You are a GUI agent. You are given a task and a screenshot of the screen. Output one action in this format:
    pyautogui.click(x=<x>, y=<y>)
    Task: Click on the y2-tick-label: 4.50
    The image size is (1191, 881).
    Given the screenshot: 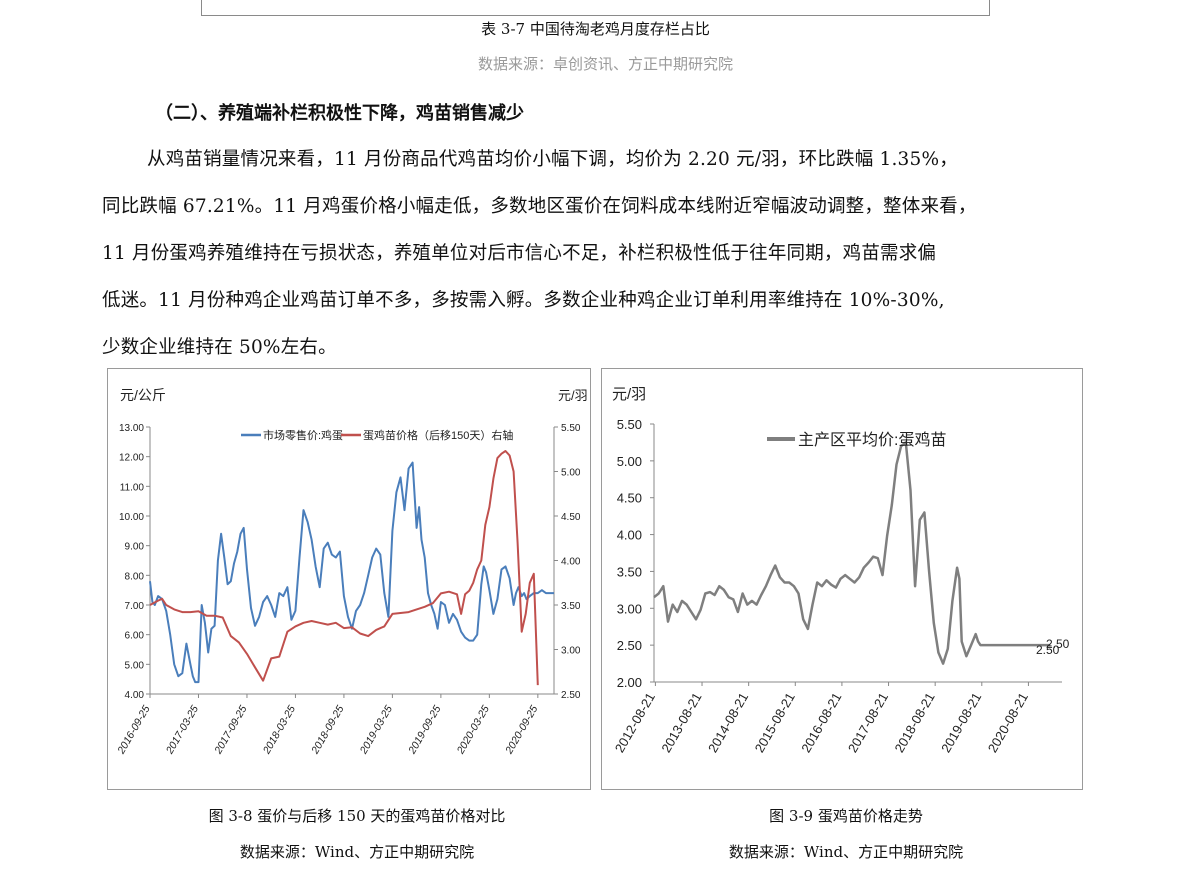 What is the action you would take?
    pyautogui.click(x=571, y=517)
    